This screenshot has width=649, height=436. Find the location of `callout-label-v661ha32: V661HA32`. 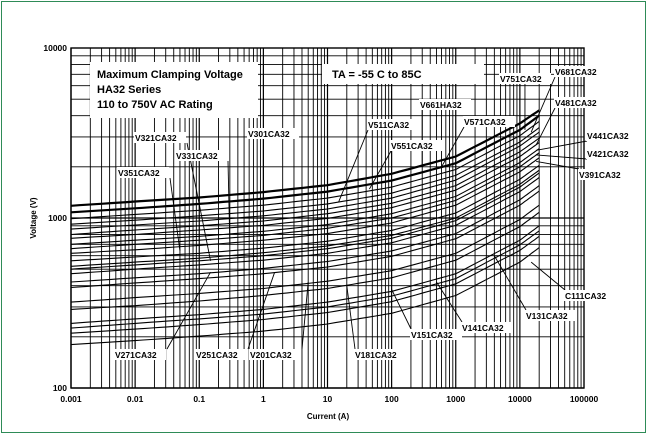

callout-label-v661ha32: V661HA32 is located at coordinates (441, 105).